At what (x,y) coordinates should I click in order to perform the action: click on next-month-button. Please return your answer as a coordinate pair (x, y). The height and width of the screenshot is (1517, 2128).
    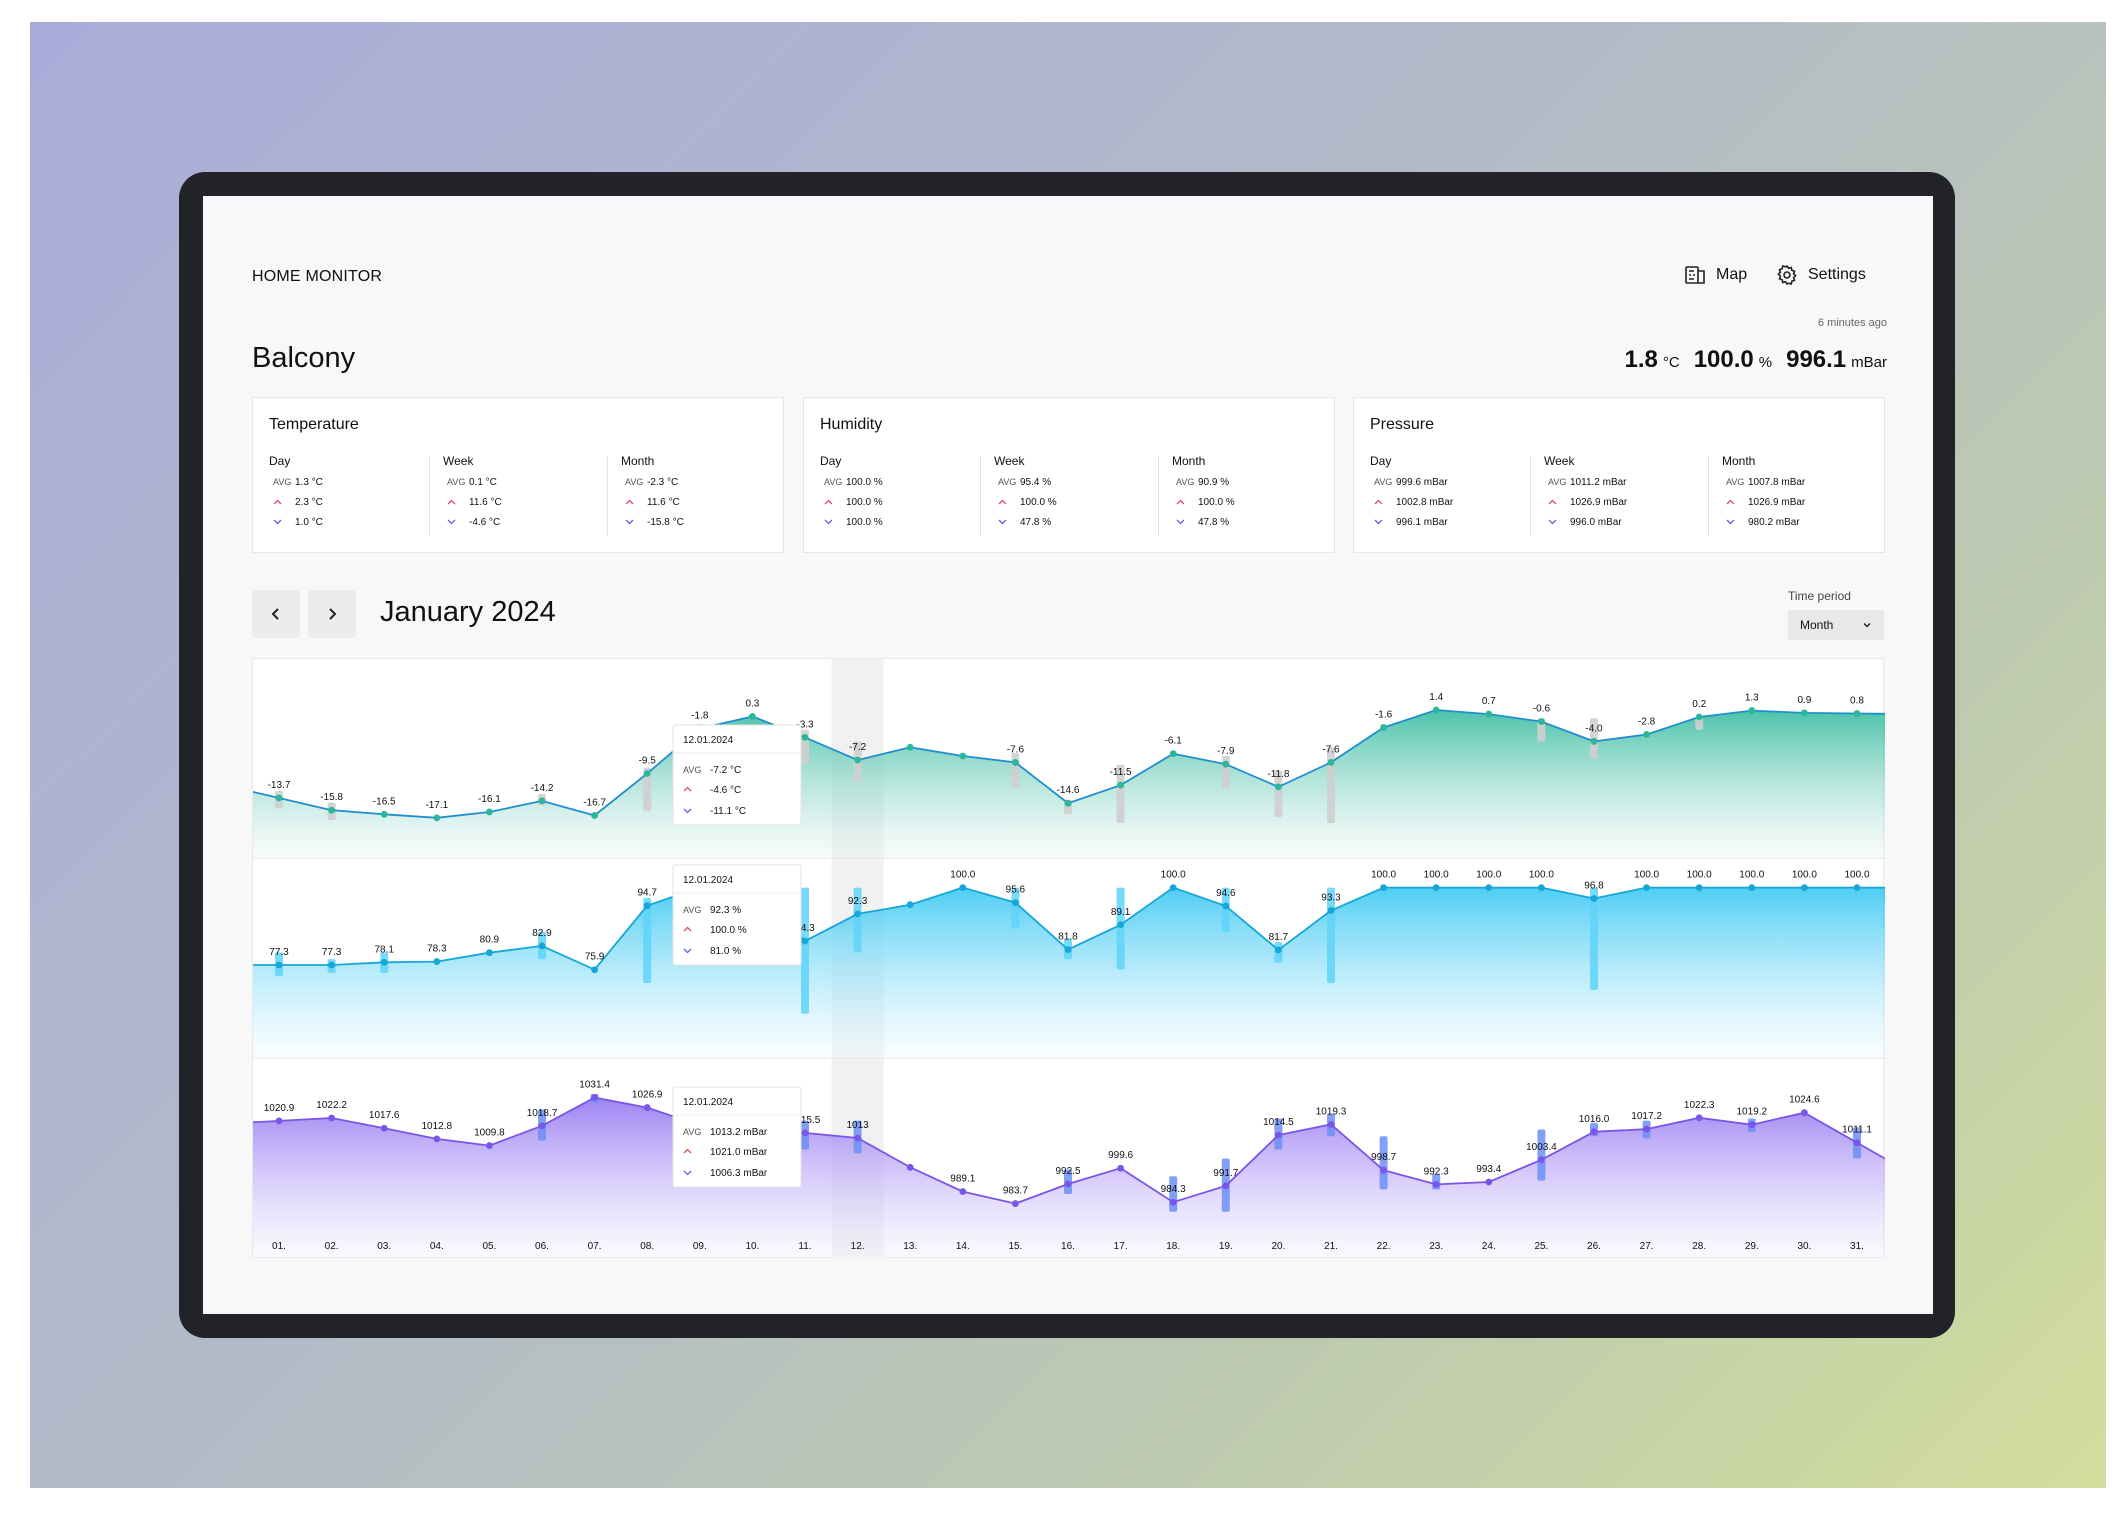
    Looking at the image, I should click on (332, 614).